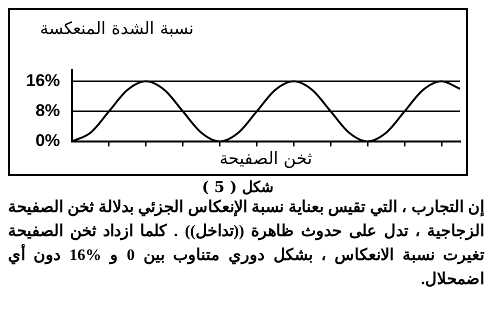  Describe the element at coordinates (117, 28) in the screenshot. I see `y-axis-title: نسبة الشدة المنعكسة` at that location.